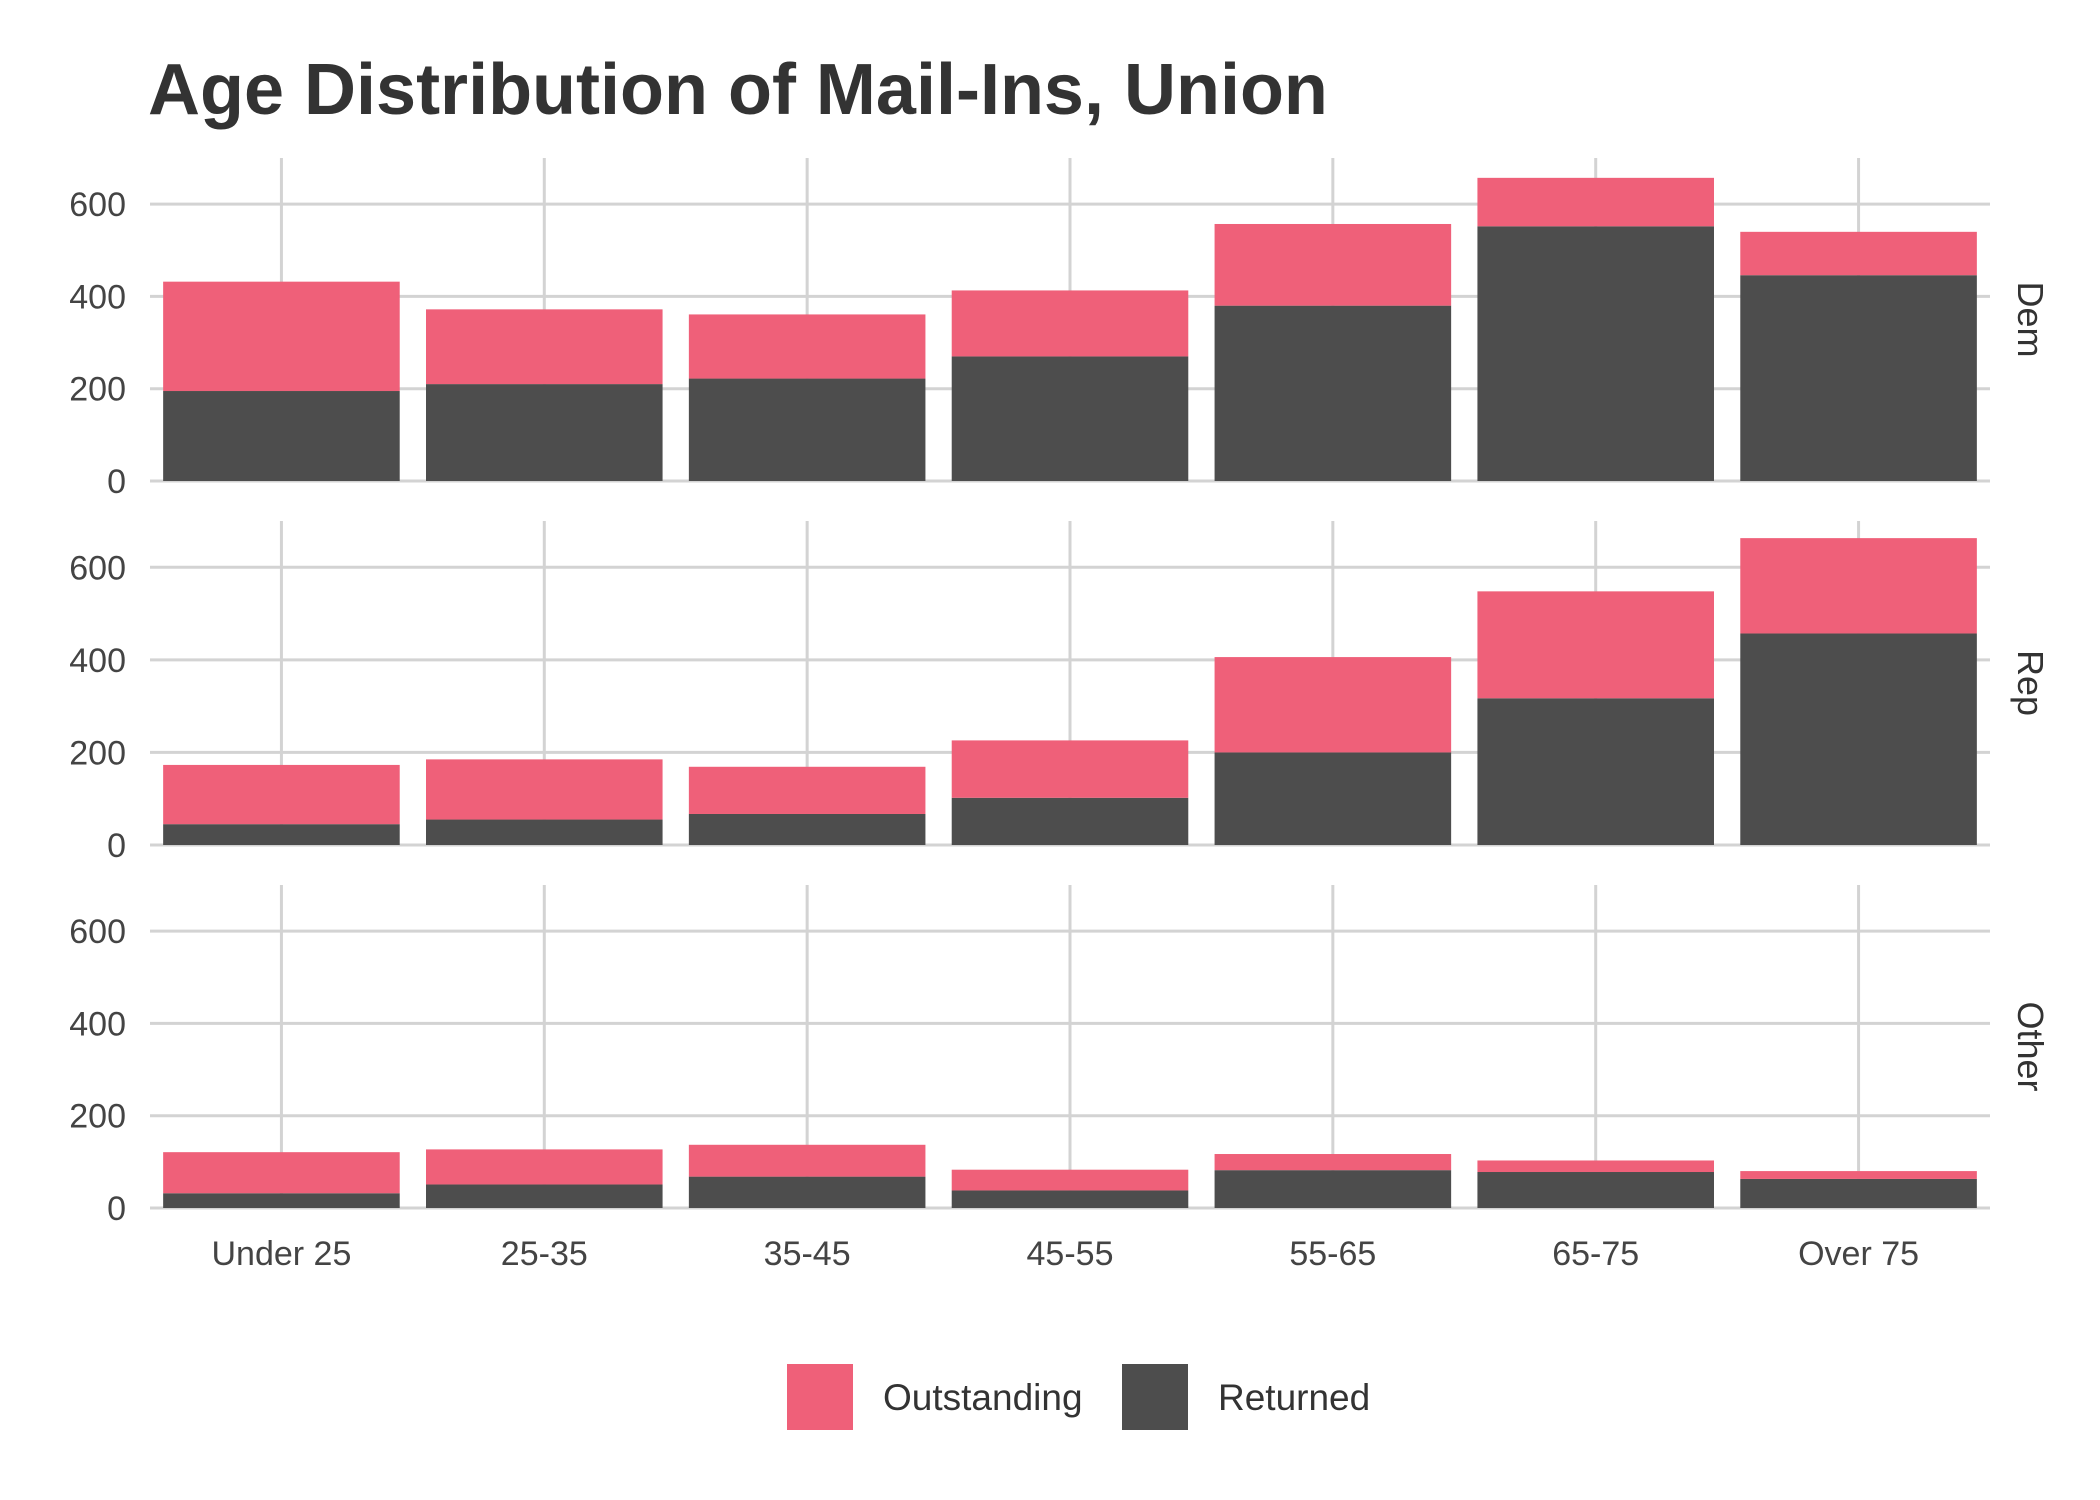 The image size is (2100, 1500). I want to click on legend-key-outstanding, so click(820, 1397).